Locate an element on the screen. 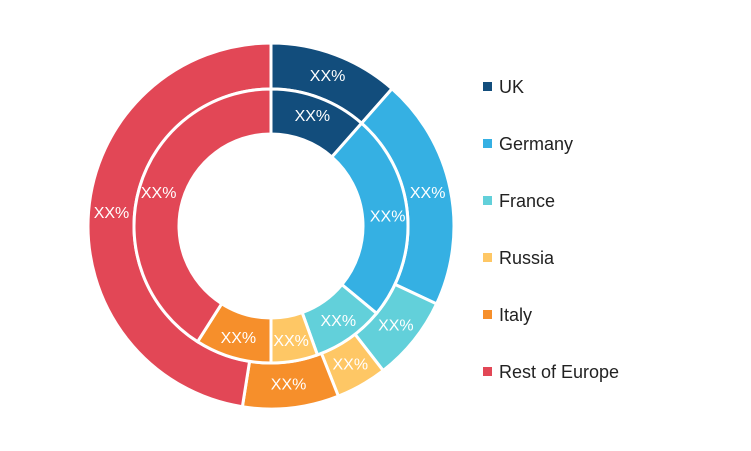  legend-swatch-germany is located at coordinates (487, 143).